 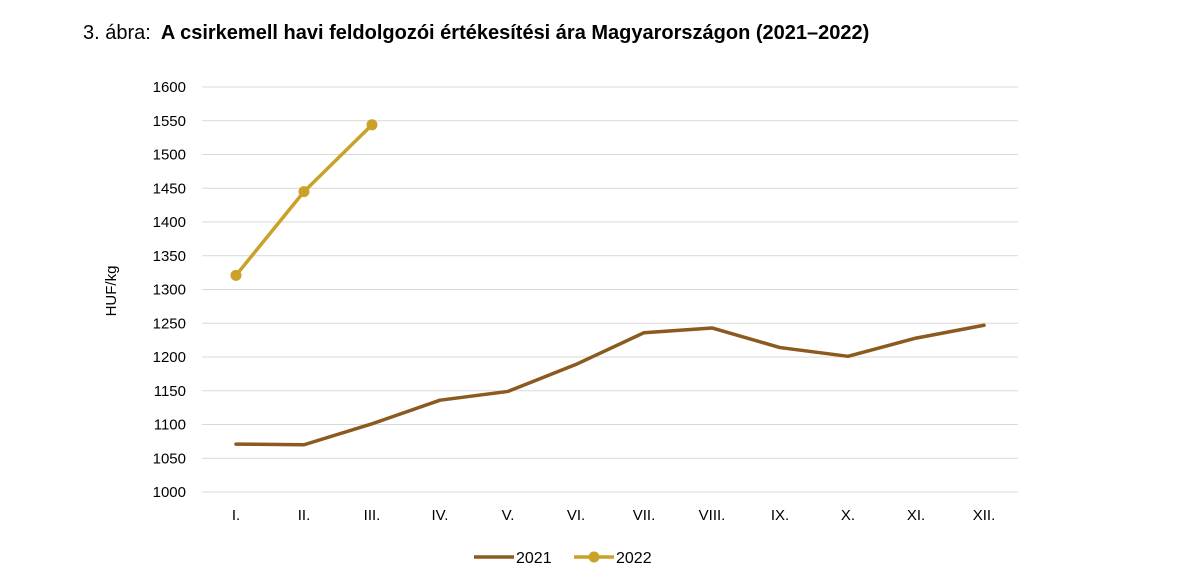 What do you see at coordinates (304, 200) in the screenshot?
I see `series-line-2022` at bounding box center [304, 200].